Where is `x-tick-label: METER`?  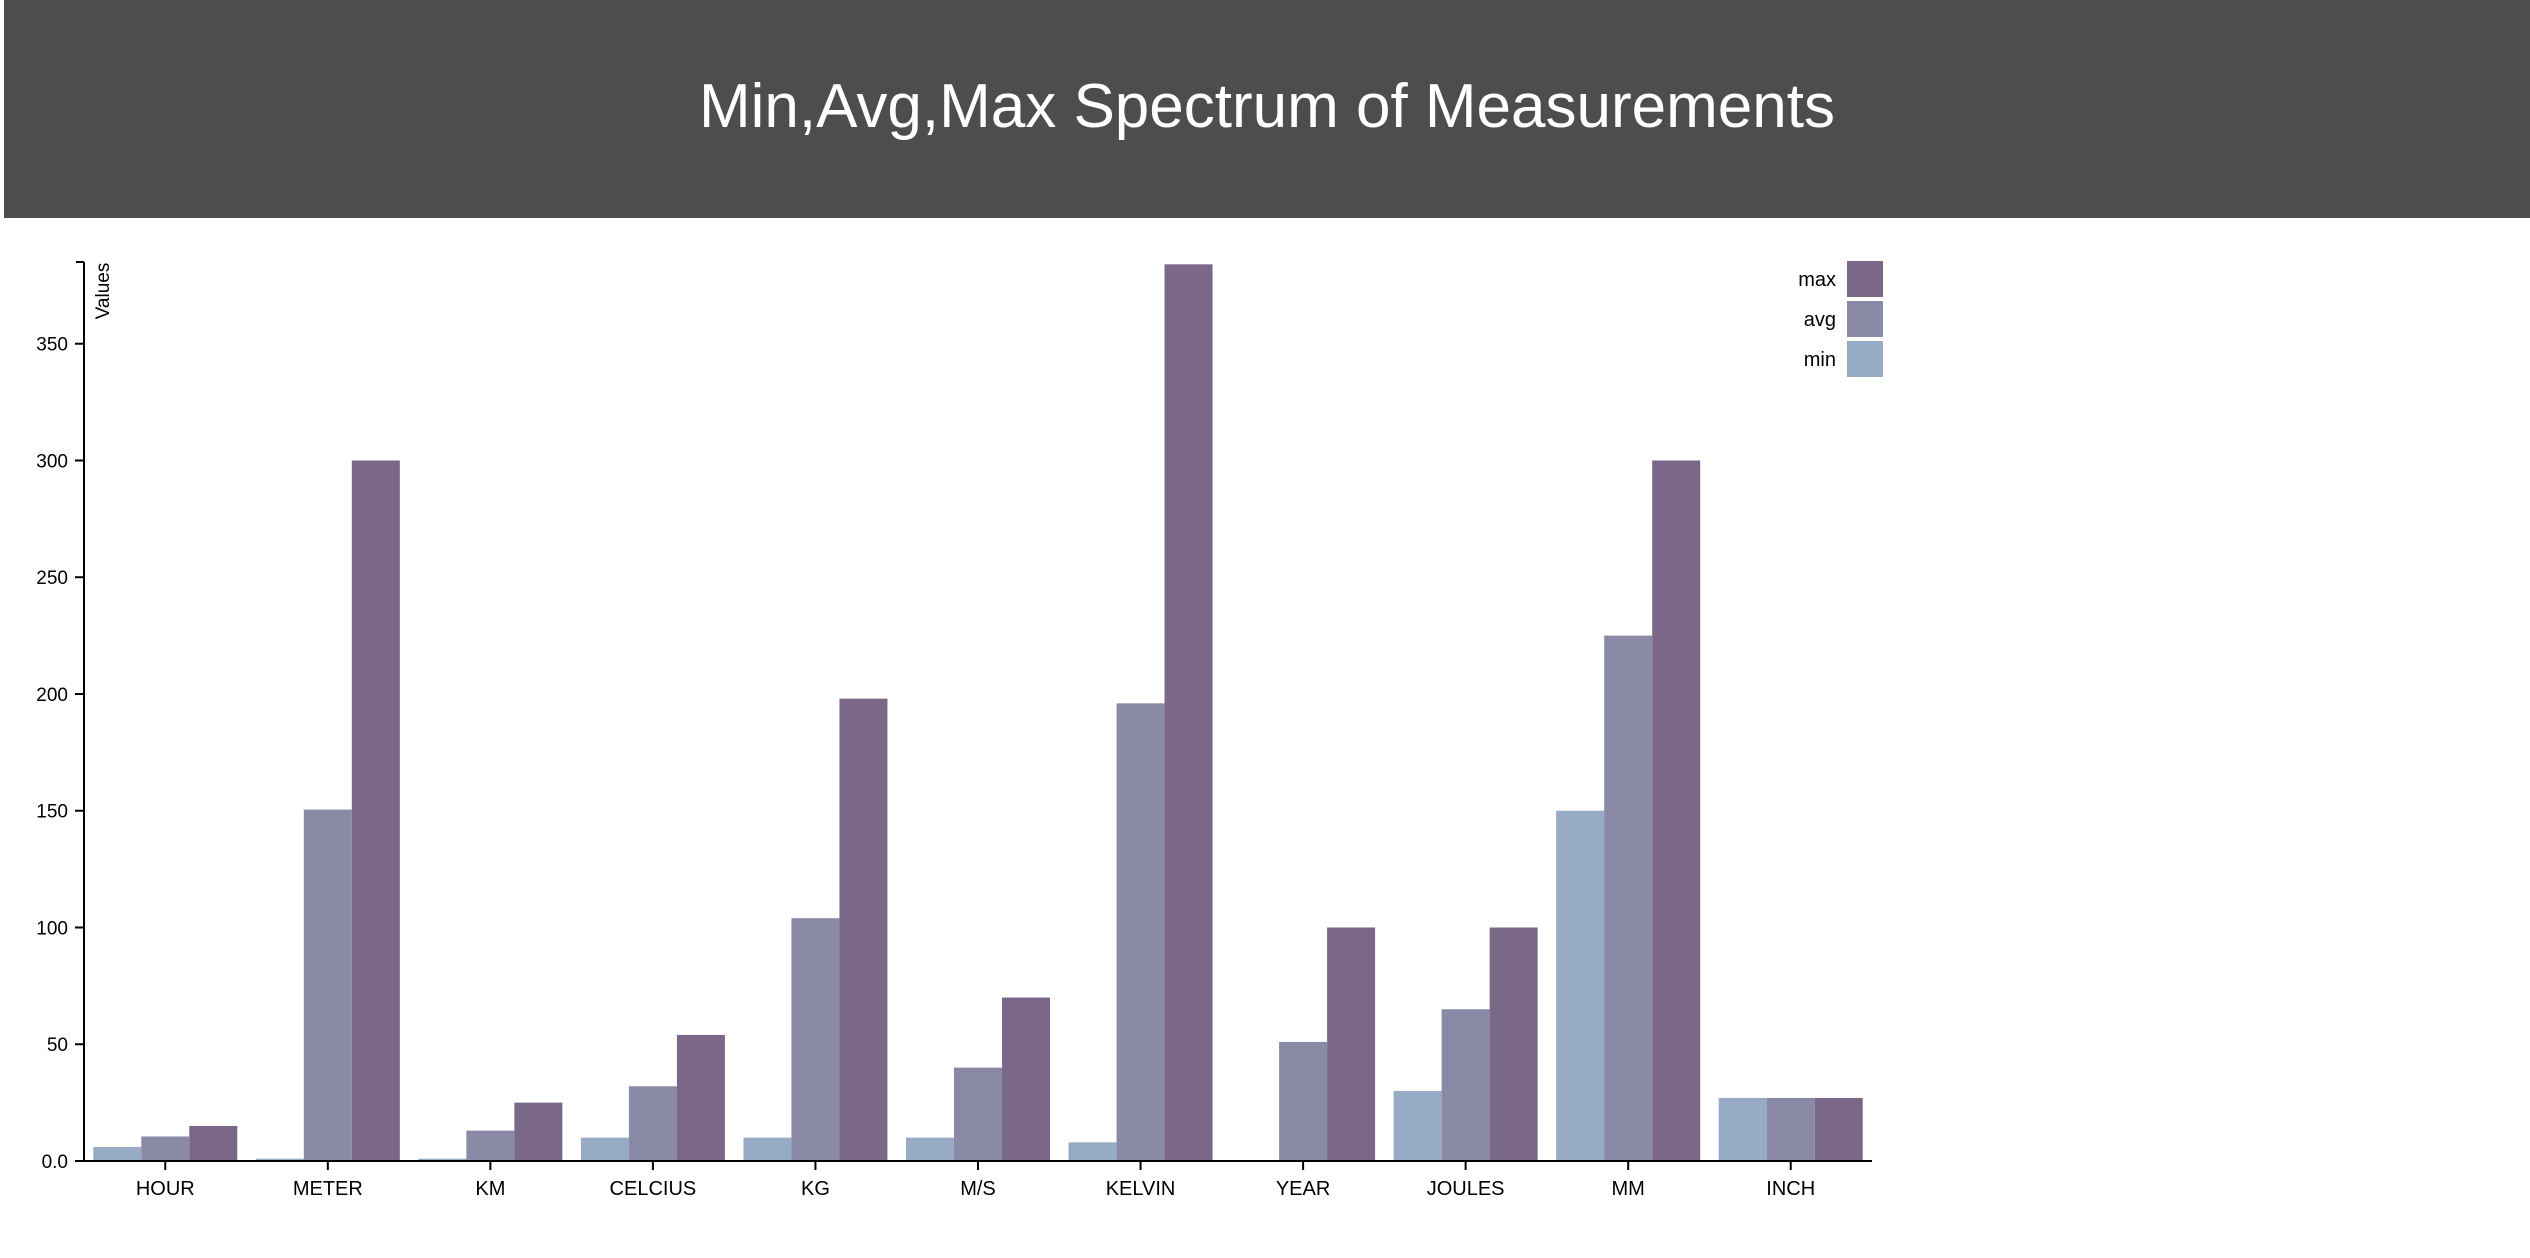
x-tick-label: METER is located at coordinates (328, 1189).